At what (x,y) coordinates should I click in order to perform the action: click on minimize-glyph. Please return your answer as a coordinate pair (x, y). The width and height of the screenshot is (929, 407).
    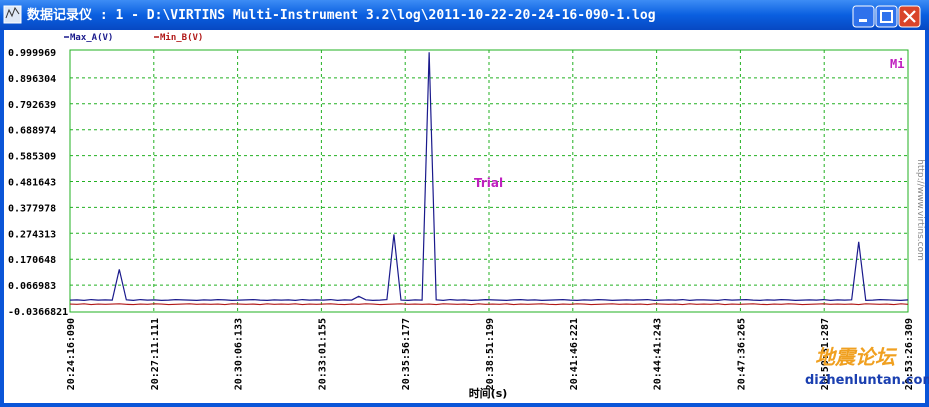
    Looking at the image, I should click on (863, 20).